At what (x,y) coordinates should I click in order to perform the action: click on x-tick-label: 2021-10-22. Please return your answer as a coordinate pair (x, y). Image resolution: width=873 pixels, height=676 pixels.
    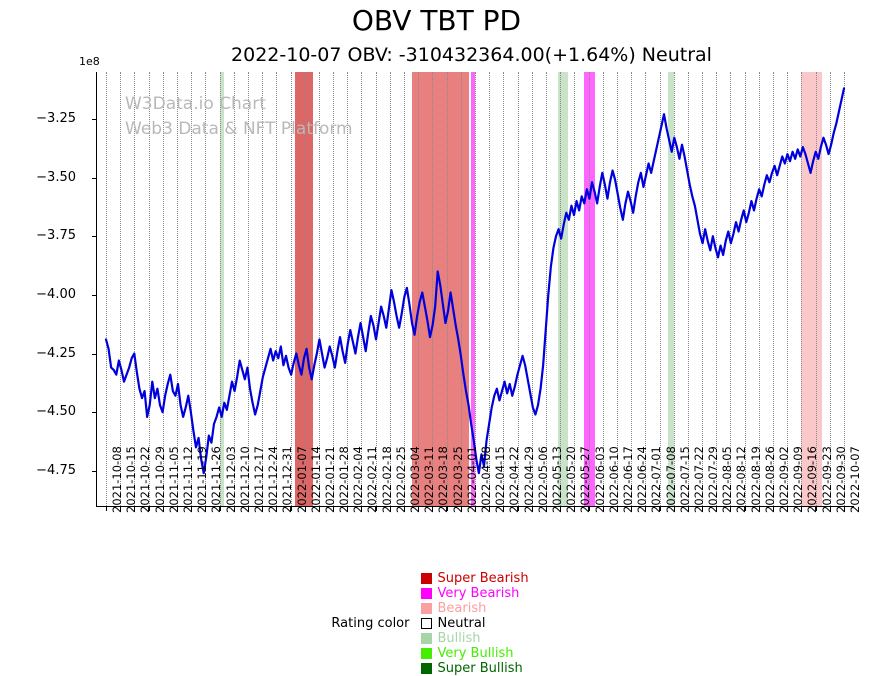
    Looking at the image, I should click on (145, 479).